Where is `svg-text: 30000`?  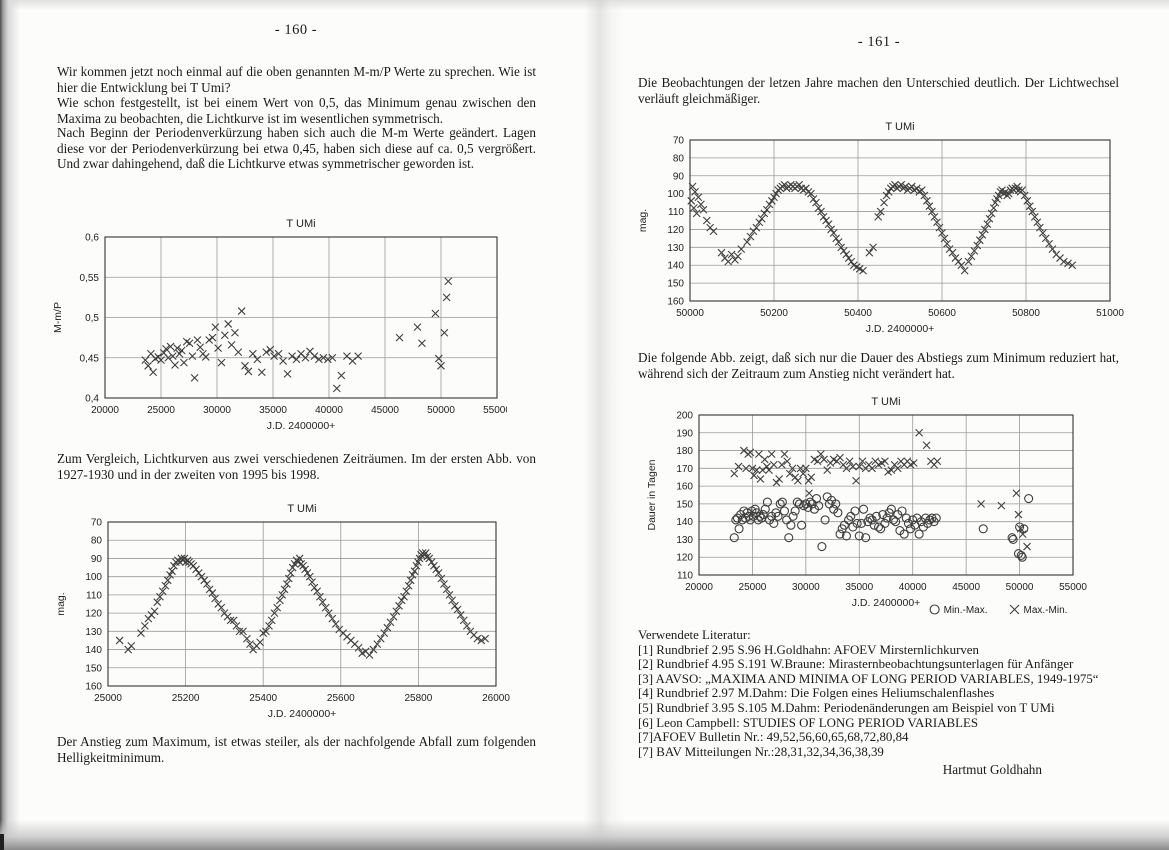 svg-text: 30000 is located at coordinates (217, 410).